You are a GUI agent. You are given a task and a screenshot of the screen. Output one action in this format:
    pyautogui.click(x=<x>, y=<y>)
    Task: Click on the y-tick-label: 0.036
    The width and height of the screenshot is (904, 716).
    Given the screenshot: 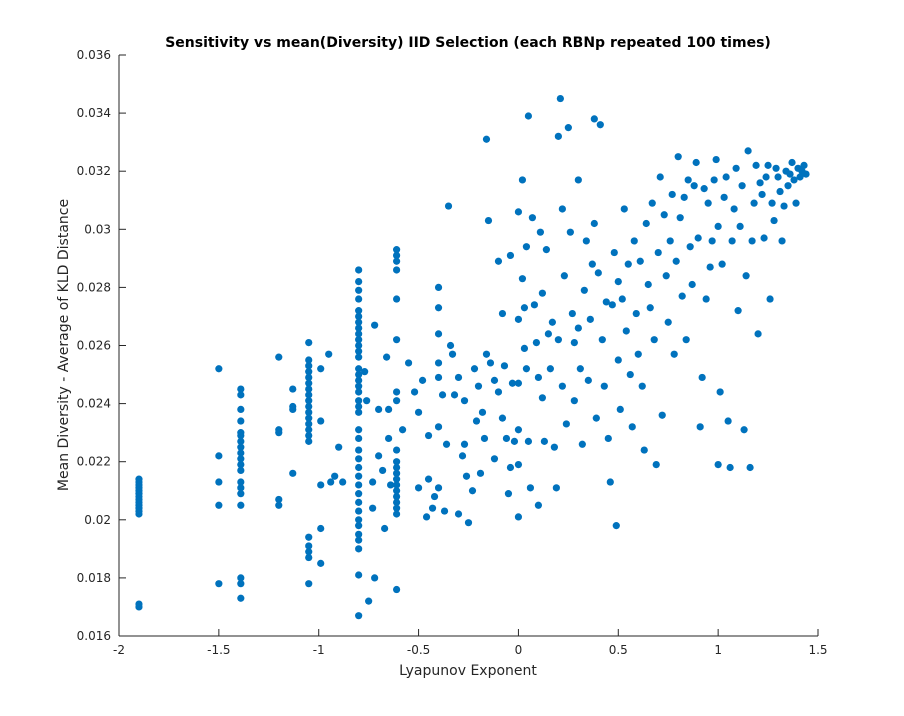 What is the action you would take?
    pyautogui.click(x=94, y=55)
    